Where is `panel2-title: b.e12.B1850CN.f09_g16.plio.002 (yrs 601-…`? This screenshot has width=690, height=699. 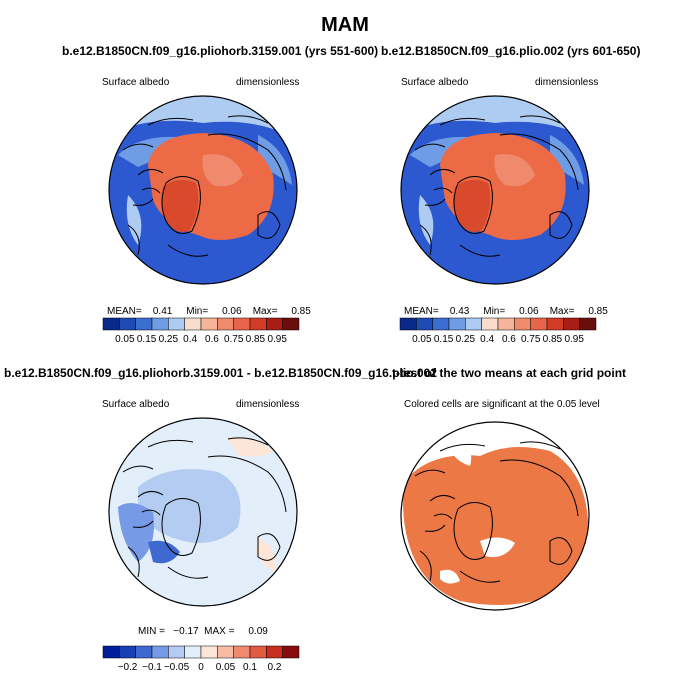
panel2-title: b.e12.B1850CN.f09_g16.plio.002 (yrs 601-… is located at coordinates (511, 51).